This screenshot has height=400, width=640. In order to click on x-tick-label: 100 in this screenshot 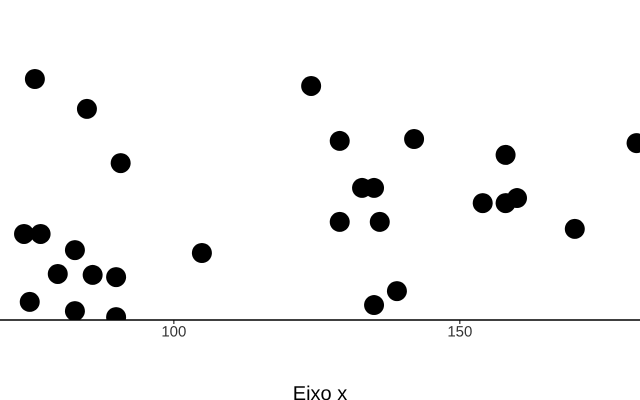, I will do `click(173, 332)`.